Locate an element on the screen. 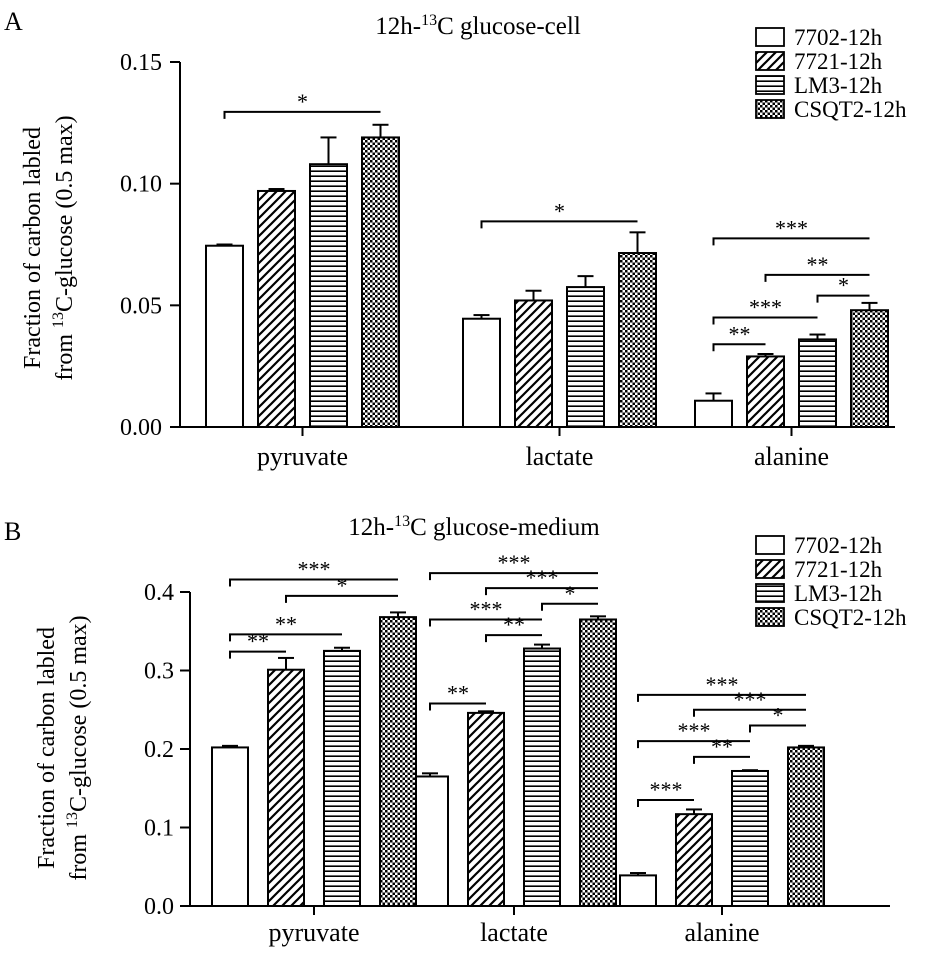 The width and height of the screenshot is (945, 966). y-tick-label: 0.15 is located at coordinates (141, 63).